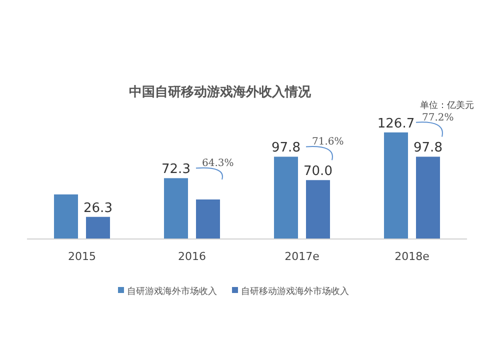 This screenshot has width=500, height=362. What do you see at coordinates (396, 124) in the screenshot?
I see `data-label: 126.7` at bounding box center [396, 124].